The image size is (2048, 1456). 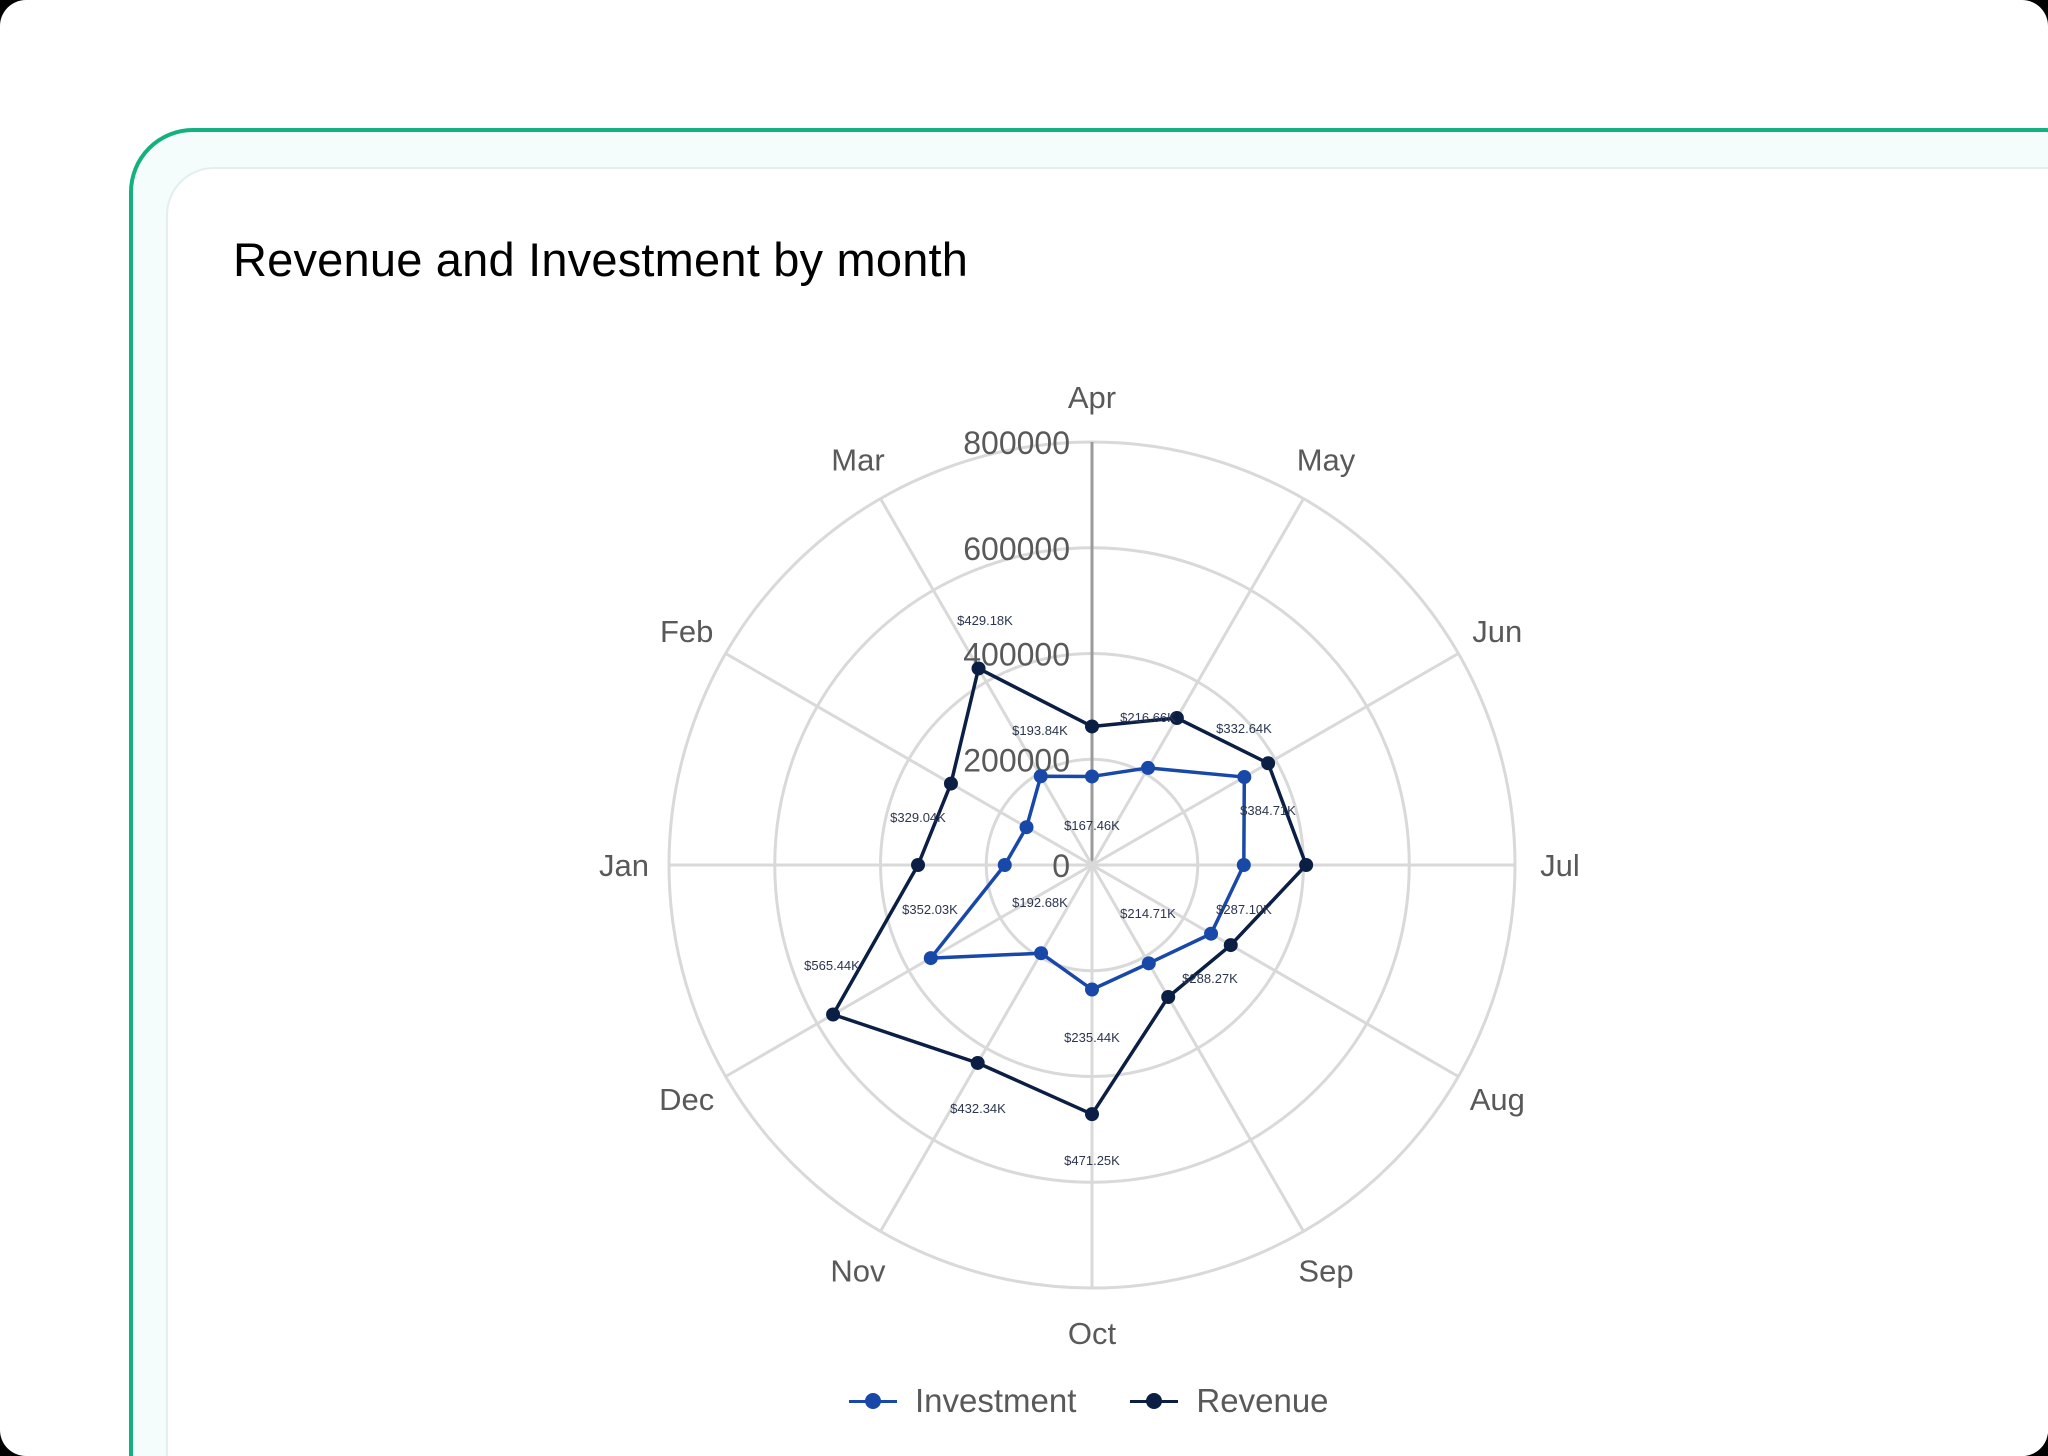 What do you see at coordinates (1244, 728) in the screenshot?
I see `data-label: $332.64K` at bounding box center [1244, 728].